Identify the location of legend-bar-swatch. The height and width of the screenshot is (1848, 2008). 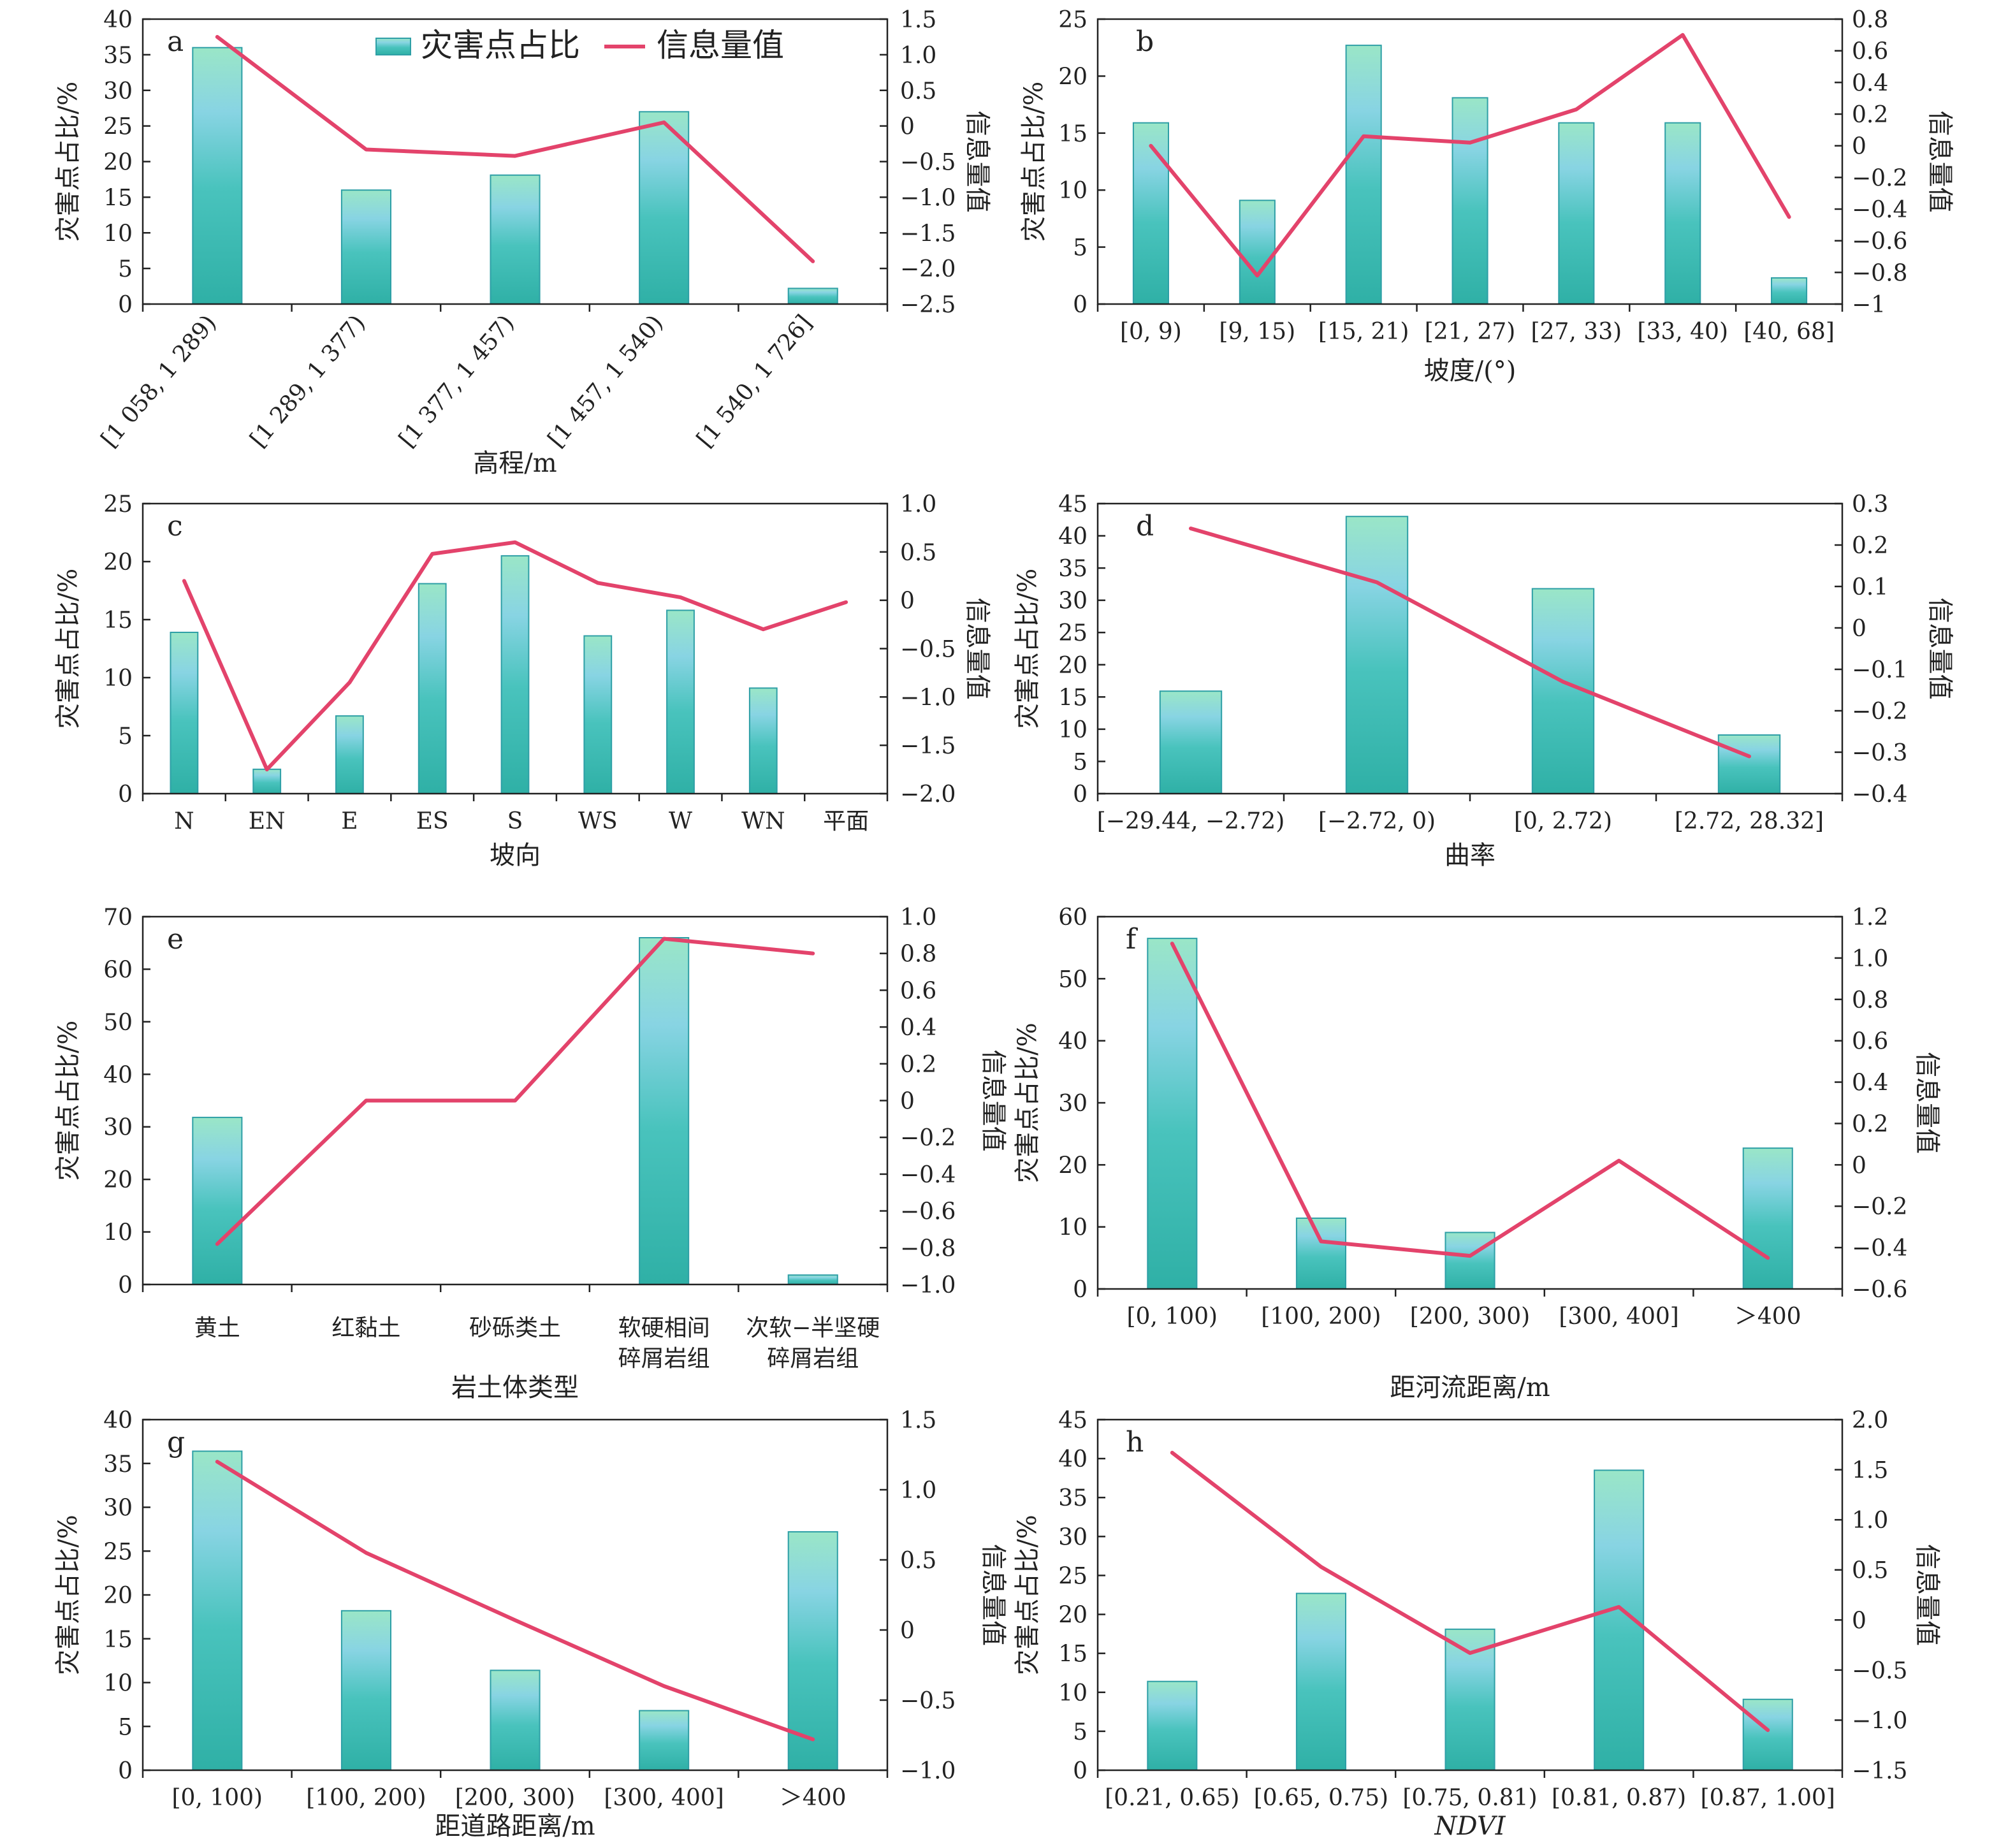
(393, 46).